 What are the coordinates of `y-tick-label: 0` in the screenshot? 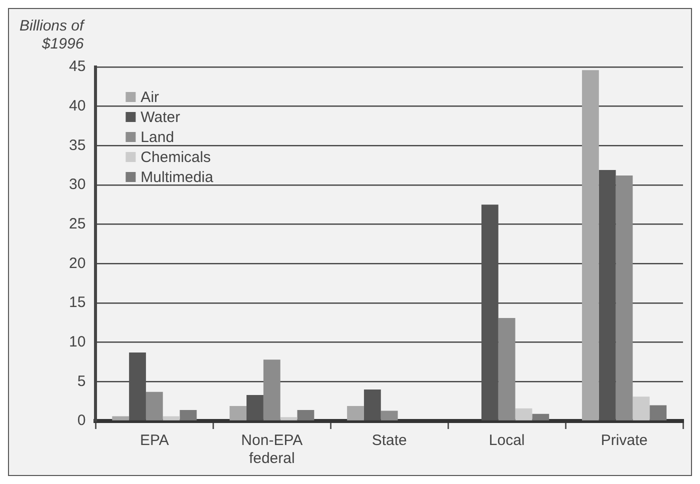 It's located at (81, 421).